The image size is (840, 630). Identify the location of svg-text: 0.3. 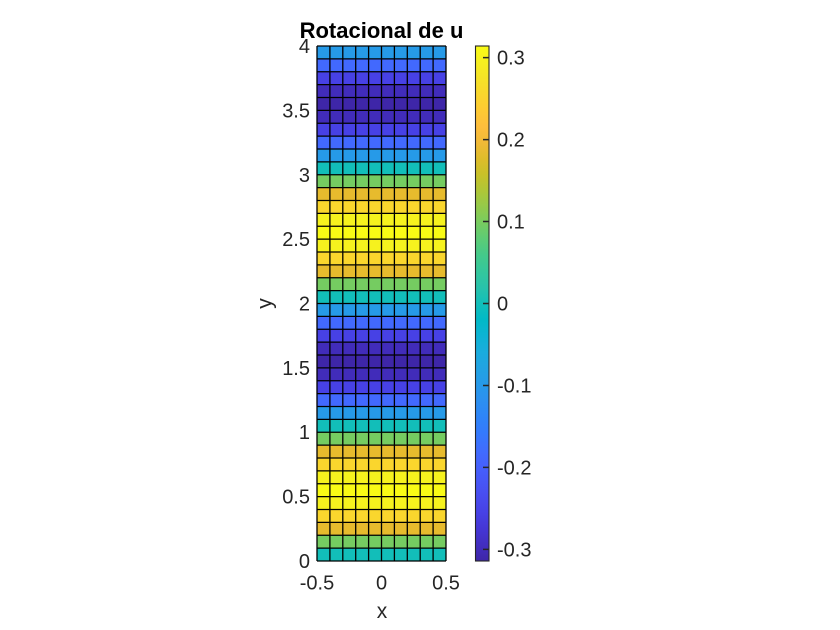
(511, 59).